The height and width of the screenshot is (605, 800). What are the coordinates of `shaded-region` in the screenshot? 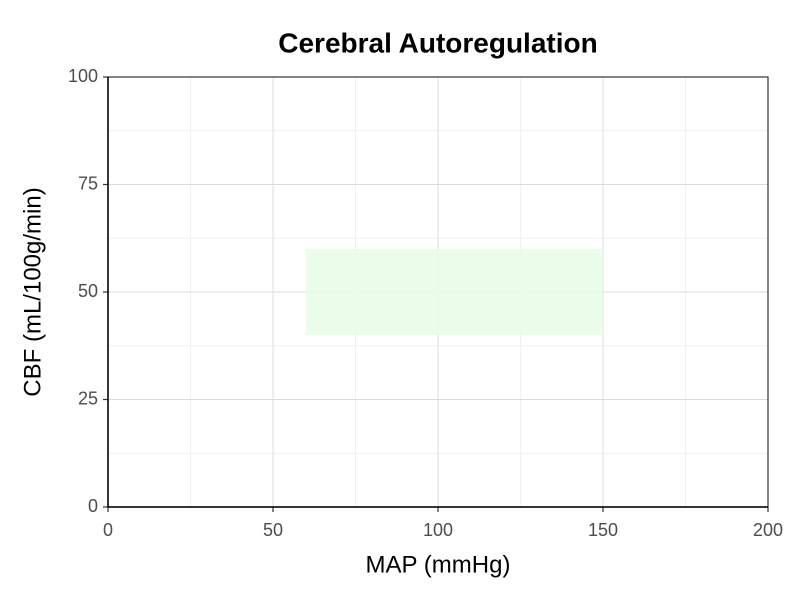 It's located at (454, 292).